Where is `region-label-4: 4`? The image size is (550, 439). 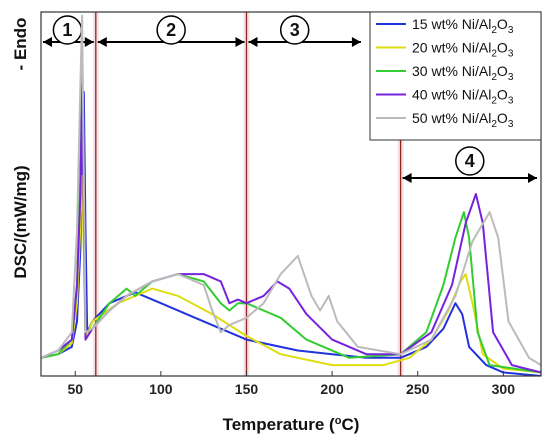
region-label-4: 4 is located at coordinates (470, 161).